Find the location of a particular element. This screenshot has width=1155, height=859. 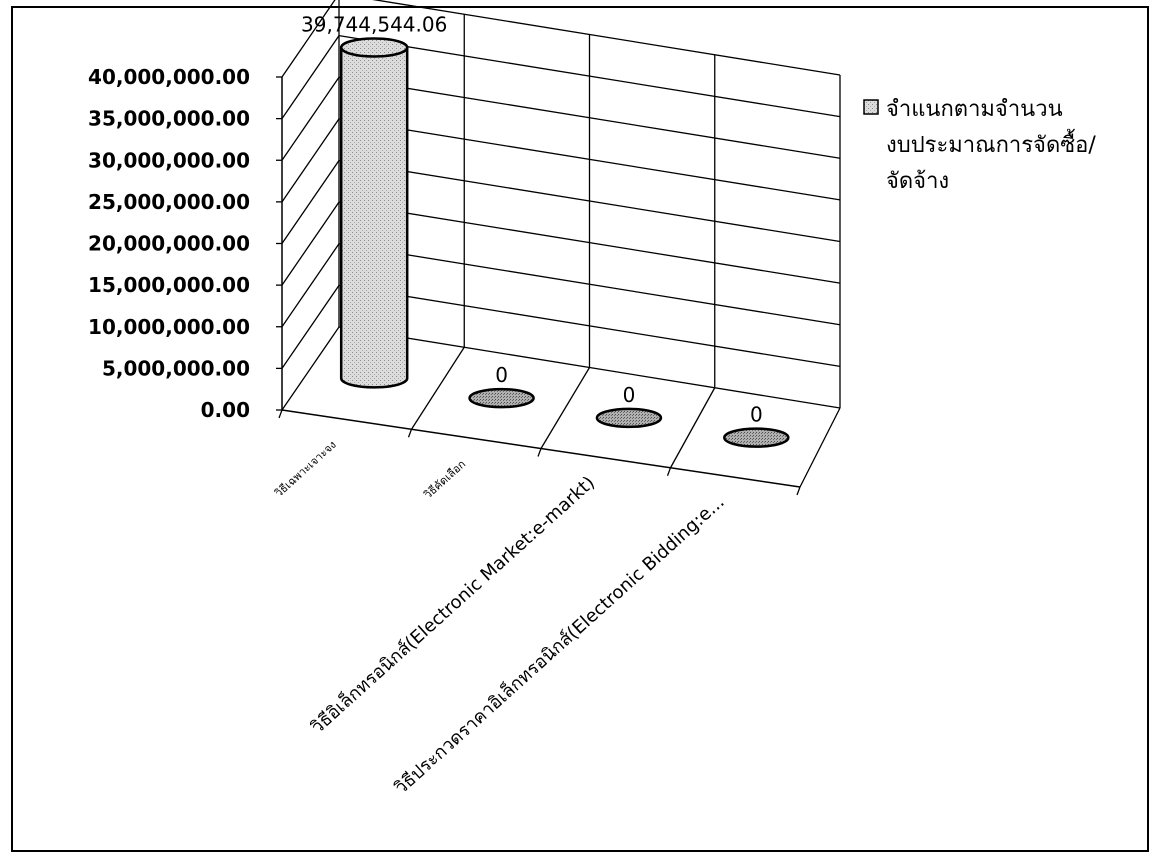

y-tick-label-8: 40,000,000.00 is located at coordinates (169, 77).